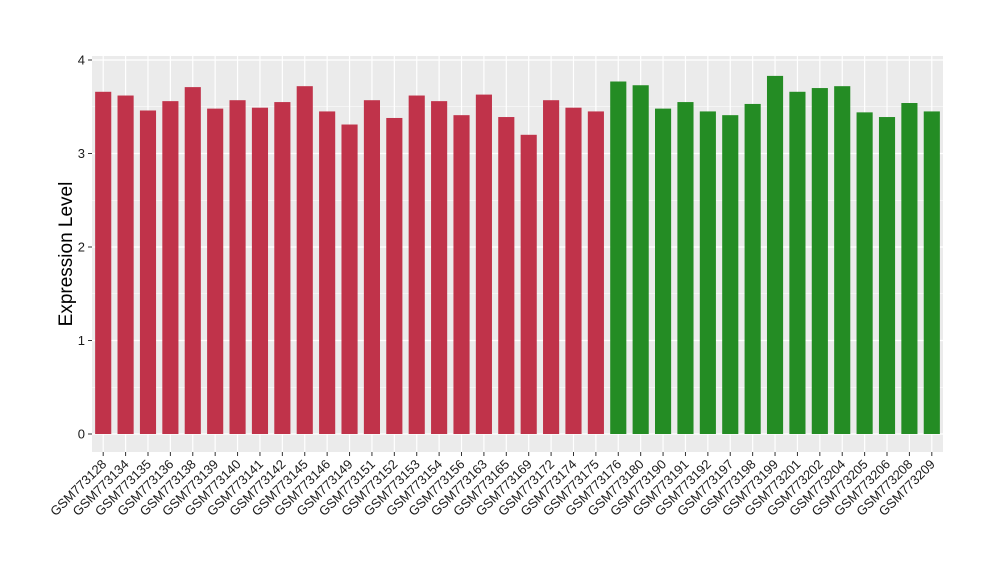 This screenshot has height=580, width=1000. I want to click on bar-GSM773153, so click(416, 264).